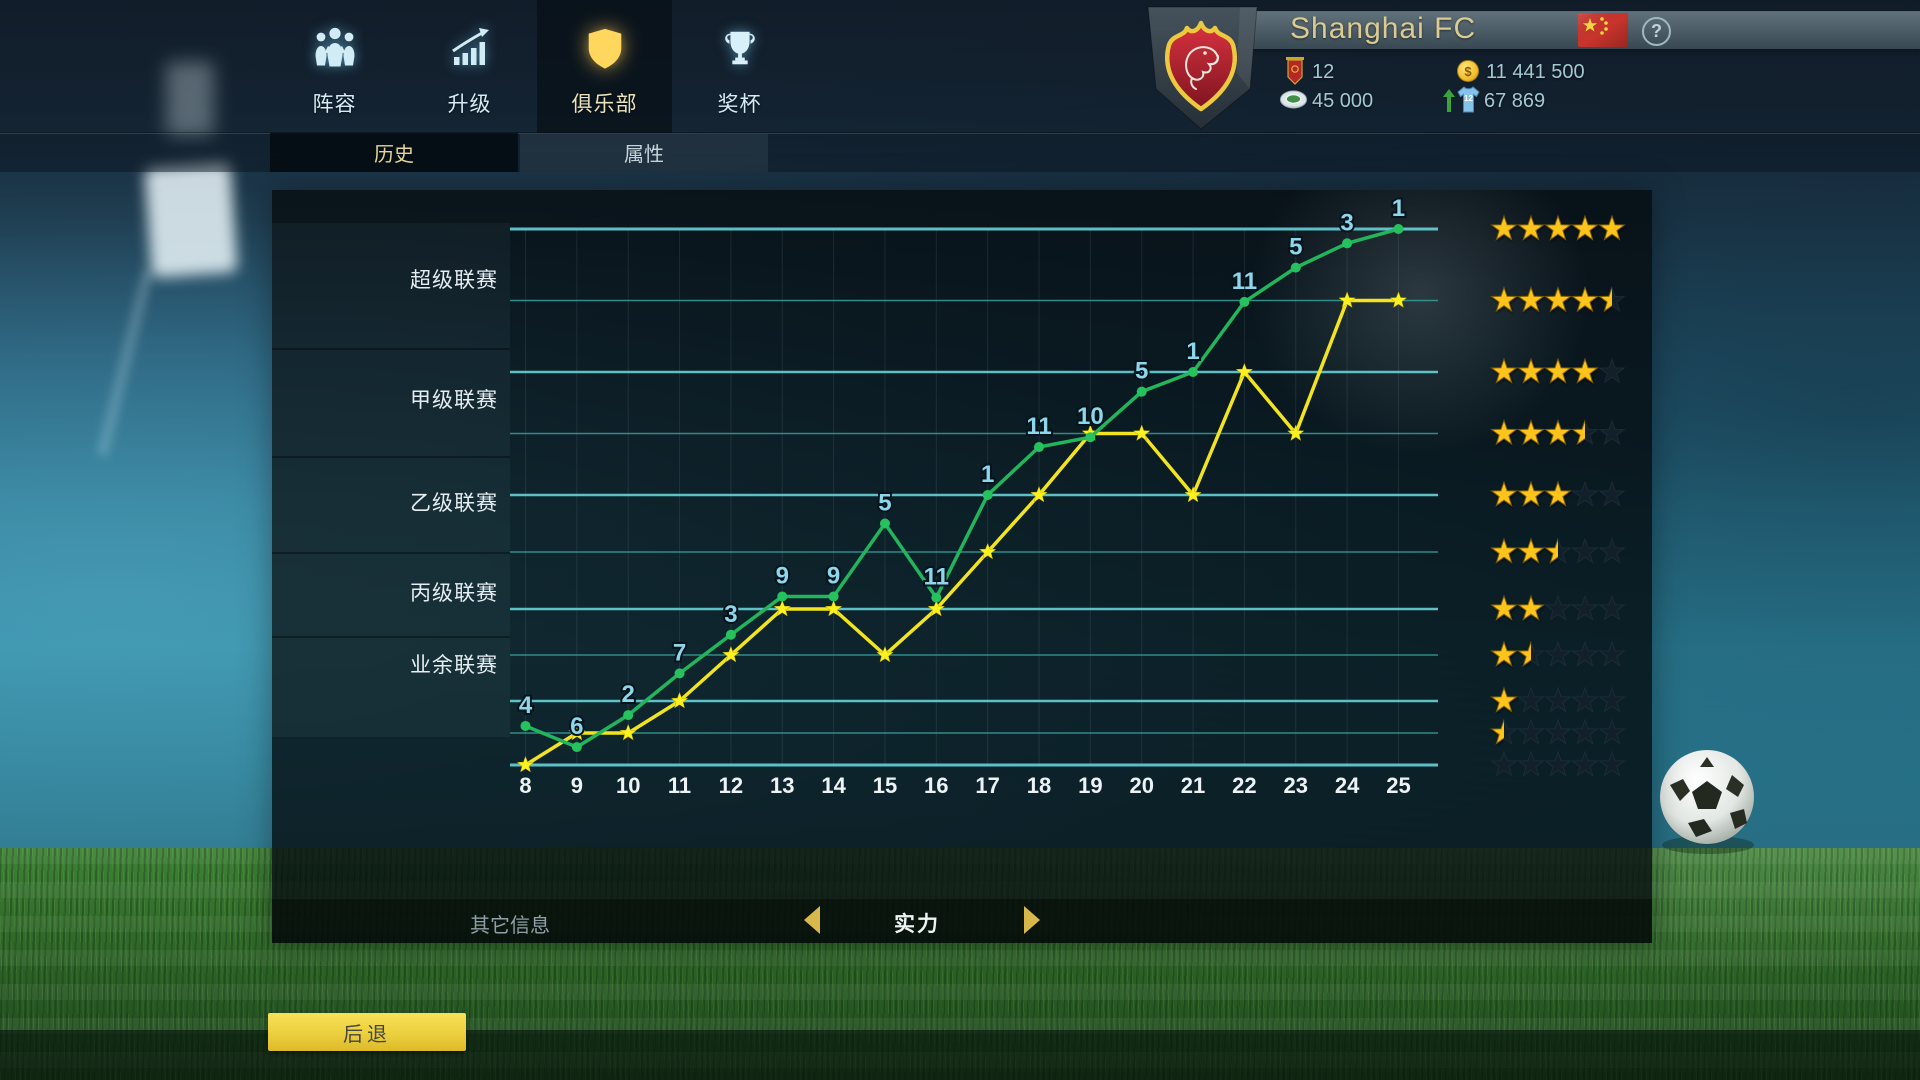 The width and height of the screenshot is (1920, 1080). What do you see at coordinates (962, 920) in the screenshot?
I see `chart-carousel-bar: 其它信息 实力` at bounding box center [962, 920].